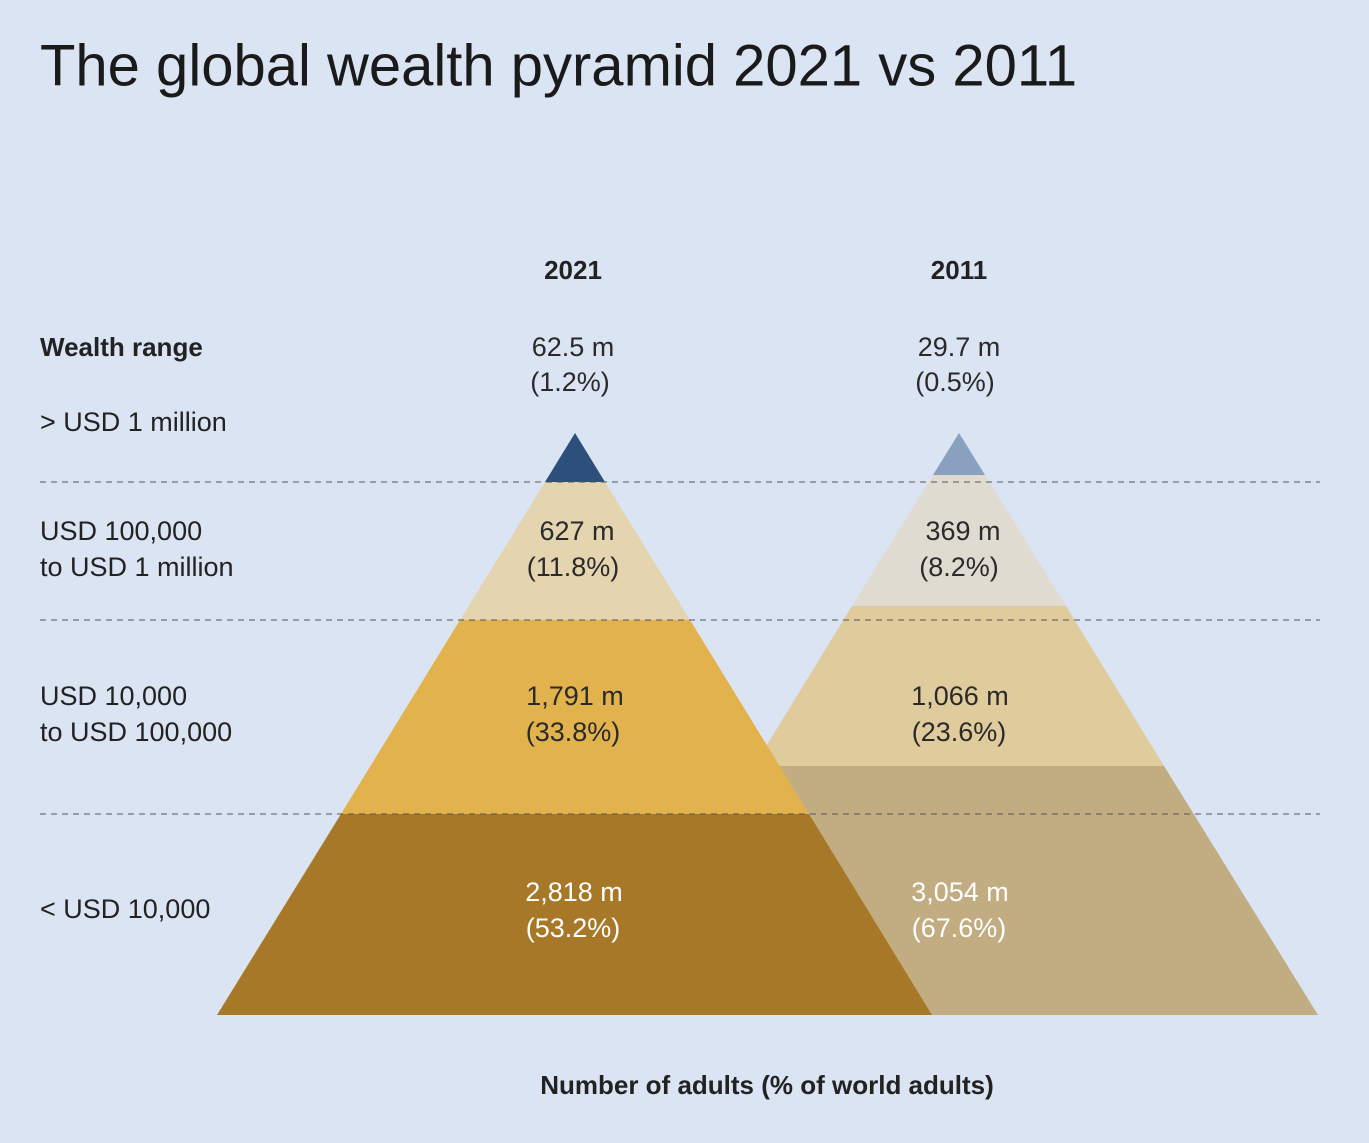 Image resolution: width=1369 pixels, height=1143 pixels. Describe the element at coordinates (959, 347) in the screenshot. I see `value-label: 29.7 m` at that location.